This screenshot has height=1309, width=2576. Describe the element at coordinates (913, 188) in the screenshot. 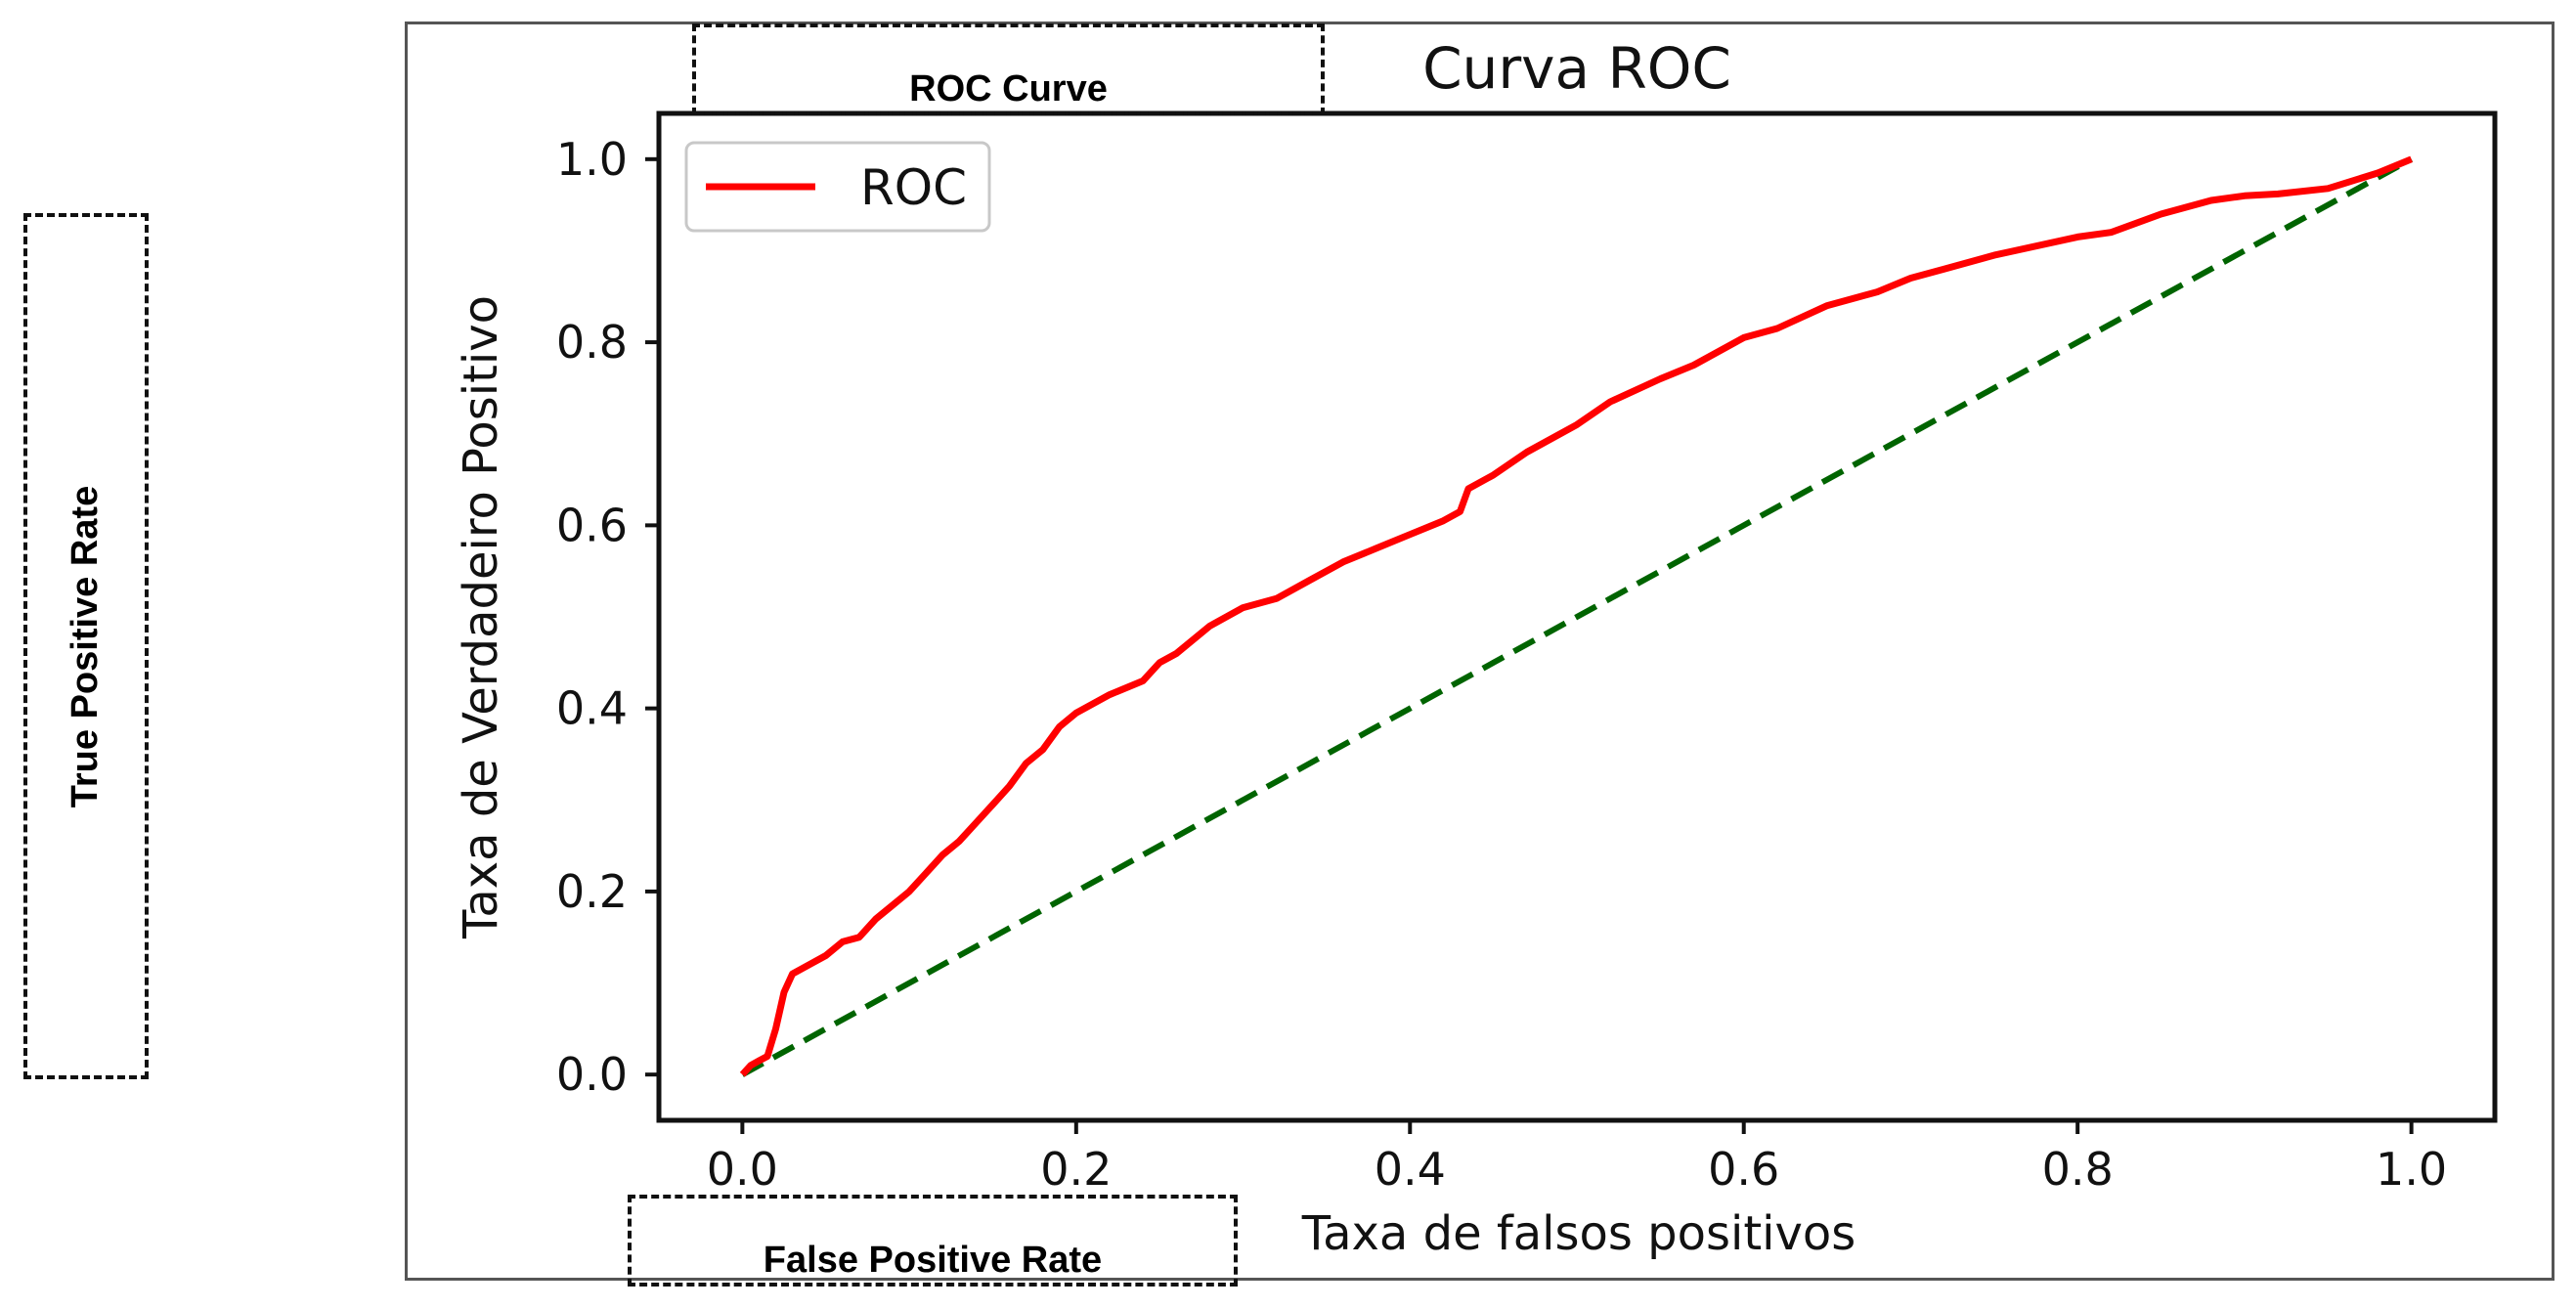

I see `legend-roc-label: ROC` at that location.